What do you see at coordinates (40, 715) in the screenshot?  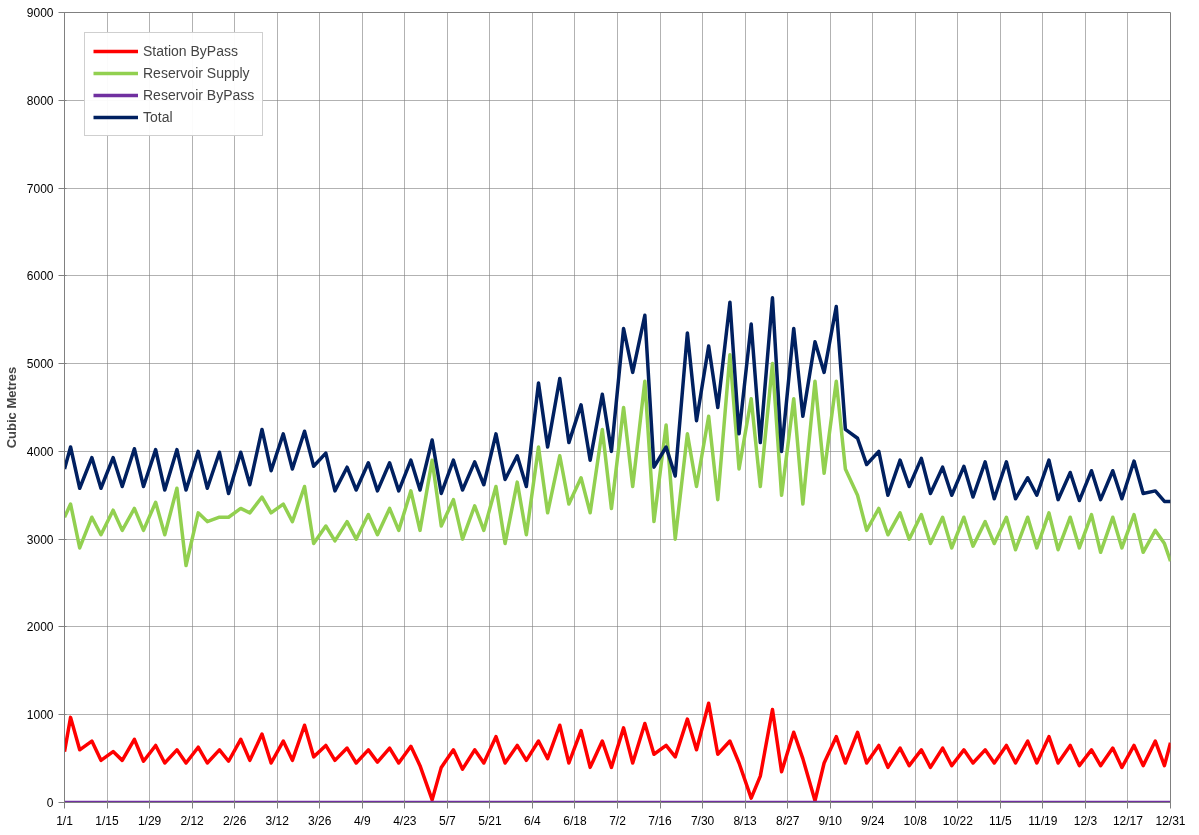 I see `y-tick-label: 1000` at bounding box center [40, 715].